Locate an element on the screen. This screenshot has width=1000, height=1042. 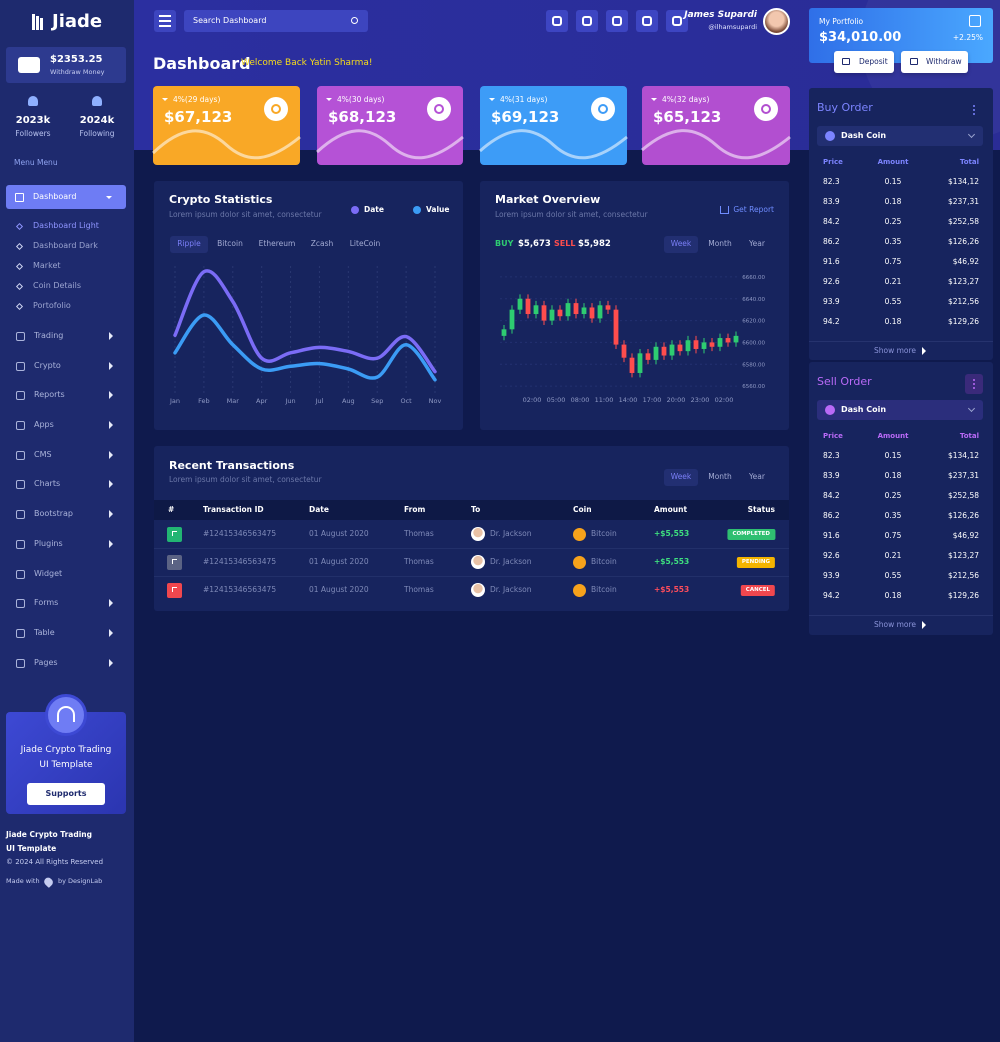
withdraw-button is located at coordinates (934, 62).